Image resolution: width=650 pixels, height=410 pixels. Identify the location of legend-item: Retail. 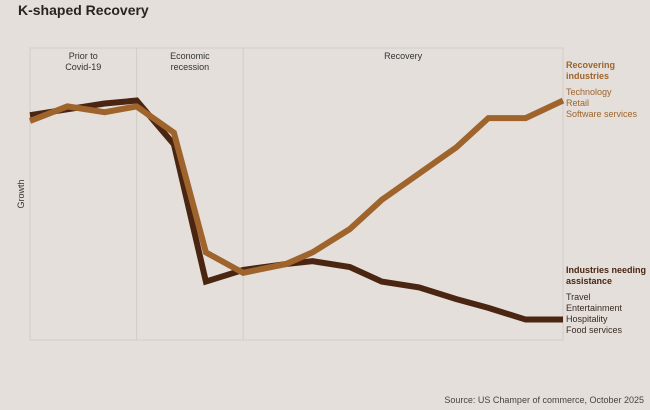
(578, 103).